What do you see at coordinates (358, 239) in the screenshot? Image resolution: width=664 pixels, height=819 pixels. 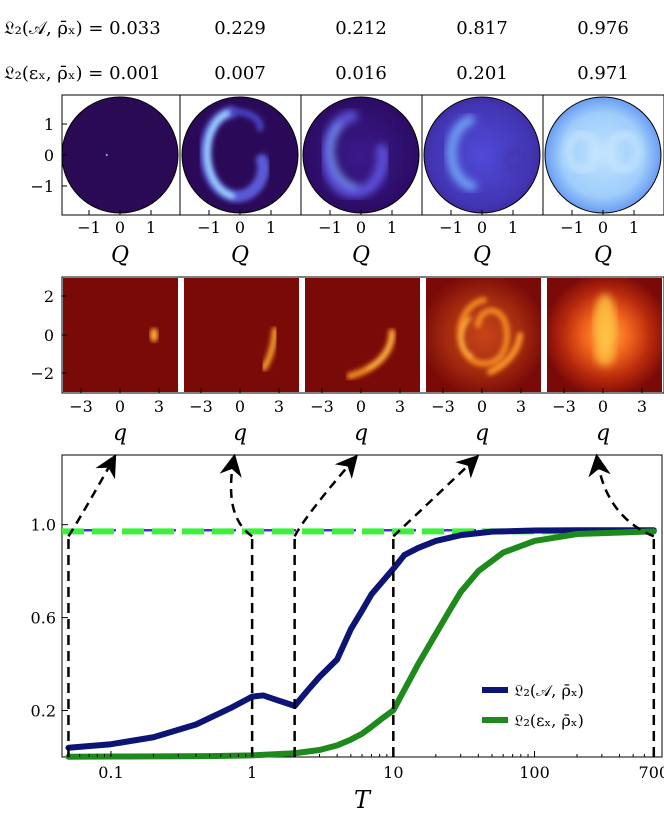 I see `husimi-x-axis: −1 0 1Q−1 0 1Q−1 0 1Q−1 0 1Q−1 0 1Q` at bounding box center [358, 239].